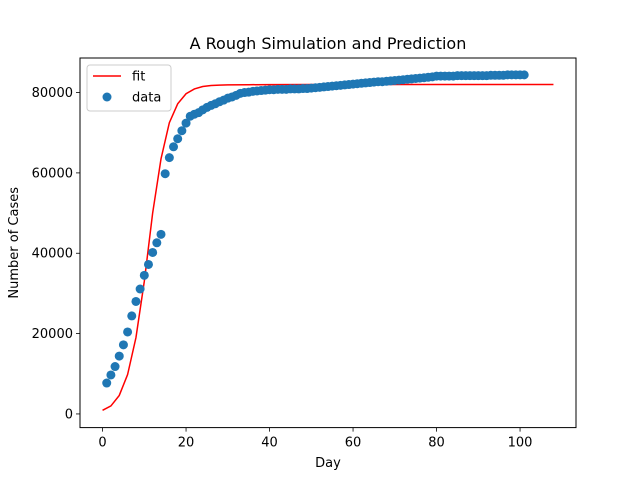 The width and height of the screenshot is (640, 480). I want to click on x-tick-label: 0, so click(102, 443).